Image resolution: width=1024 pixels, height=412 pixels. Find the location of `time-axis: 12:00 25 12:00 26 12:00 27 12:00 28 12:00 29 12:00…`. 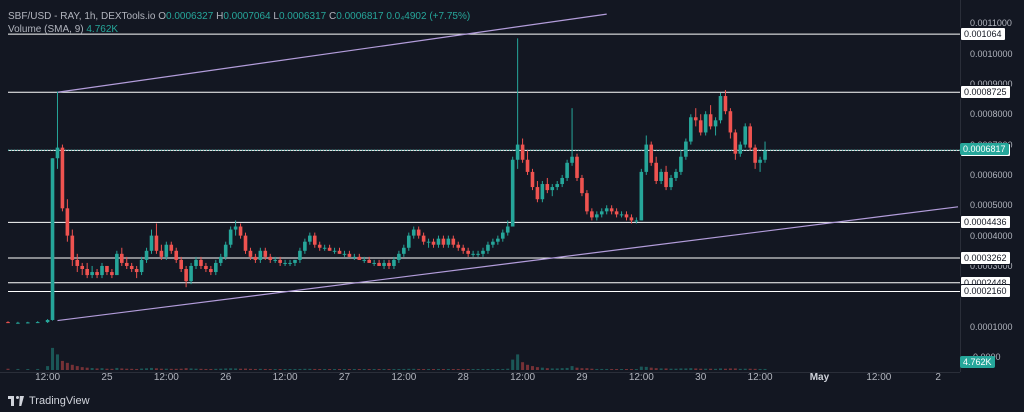

time-axis: 12:00 25 12:00 26 12:00 27 12:00 28 12:00 29 12:00… is located at coordinates (480, 379).